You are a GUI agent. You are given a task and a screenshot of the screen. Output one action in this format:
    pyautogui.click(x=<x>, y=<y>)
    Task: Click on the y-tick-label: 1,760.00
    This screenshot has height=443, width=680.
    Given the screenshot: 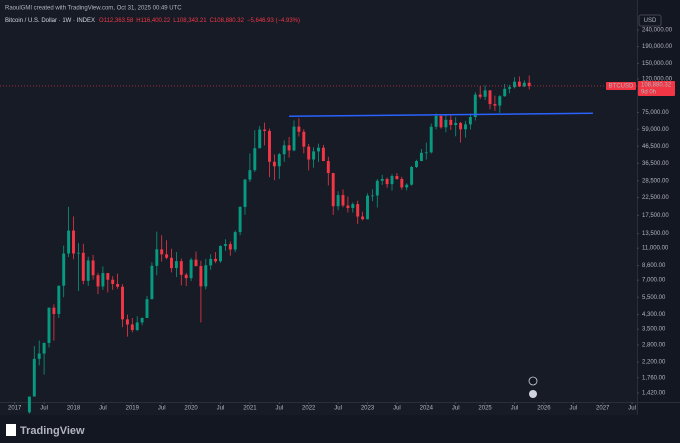 What is the action you would take?
    pyautogui.click(x=654, y=378)
    